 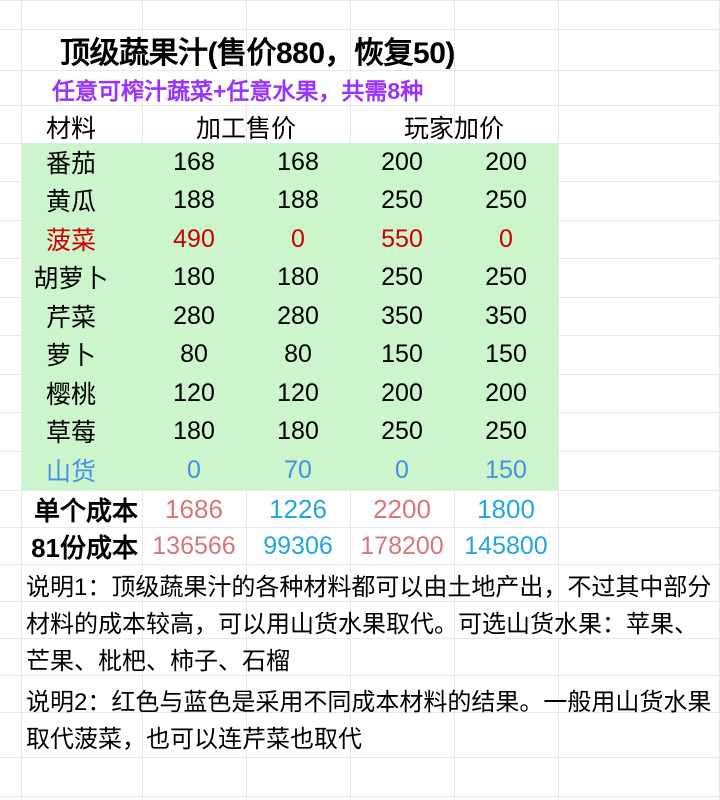 I want to click on table-row: 黄瓜 188 188 250 250, so click(x=360, y=200).